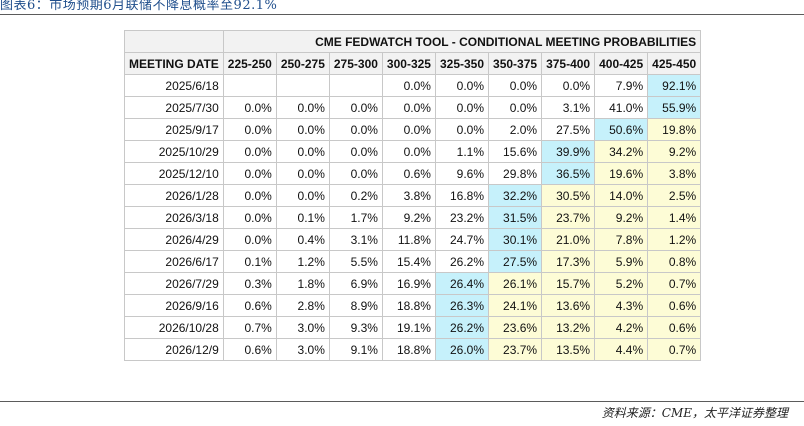 The width and height of the screenshot is (804, 426). Describe the element at coordinates (674, 283) in the screenshot. I see `probability-cell: 0.7%` at that location.